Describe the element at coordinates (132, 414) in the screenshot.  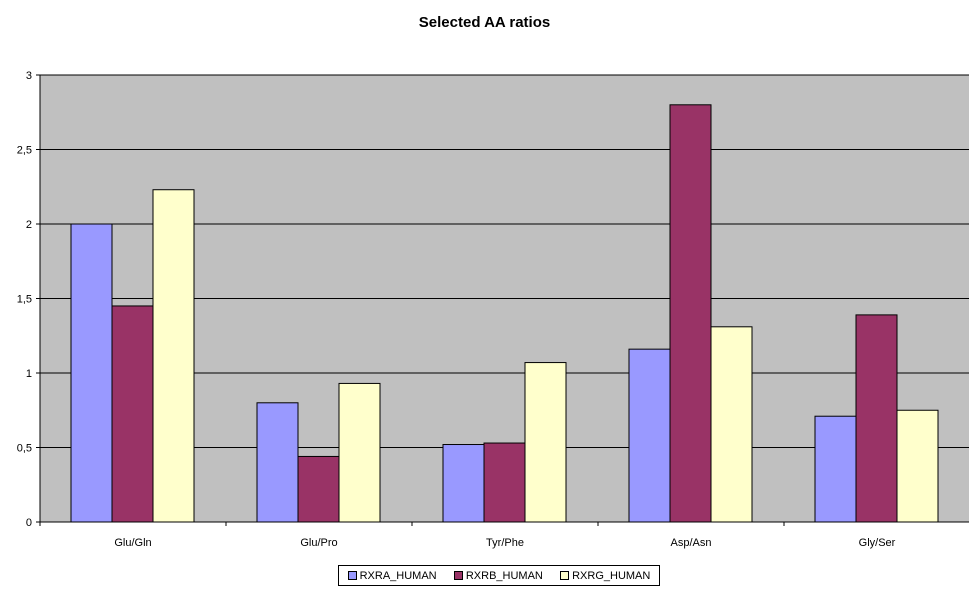
I see `bar-RXRB_HUMAN-Glu/Gln` at that location.